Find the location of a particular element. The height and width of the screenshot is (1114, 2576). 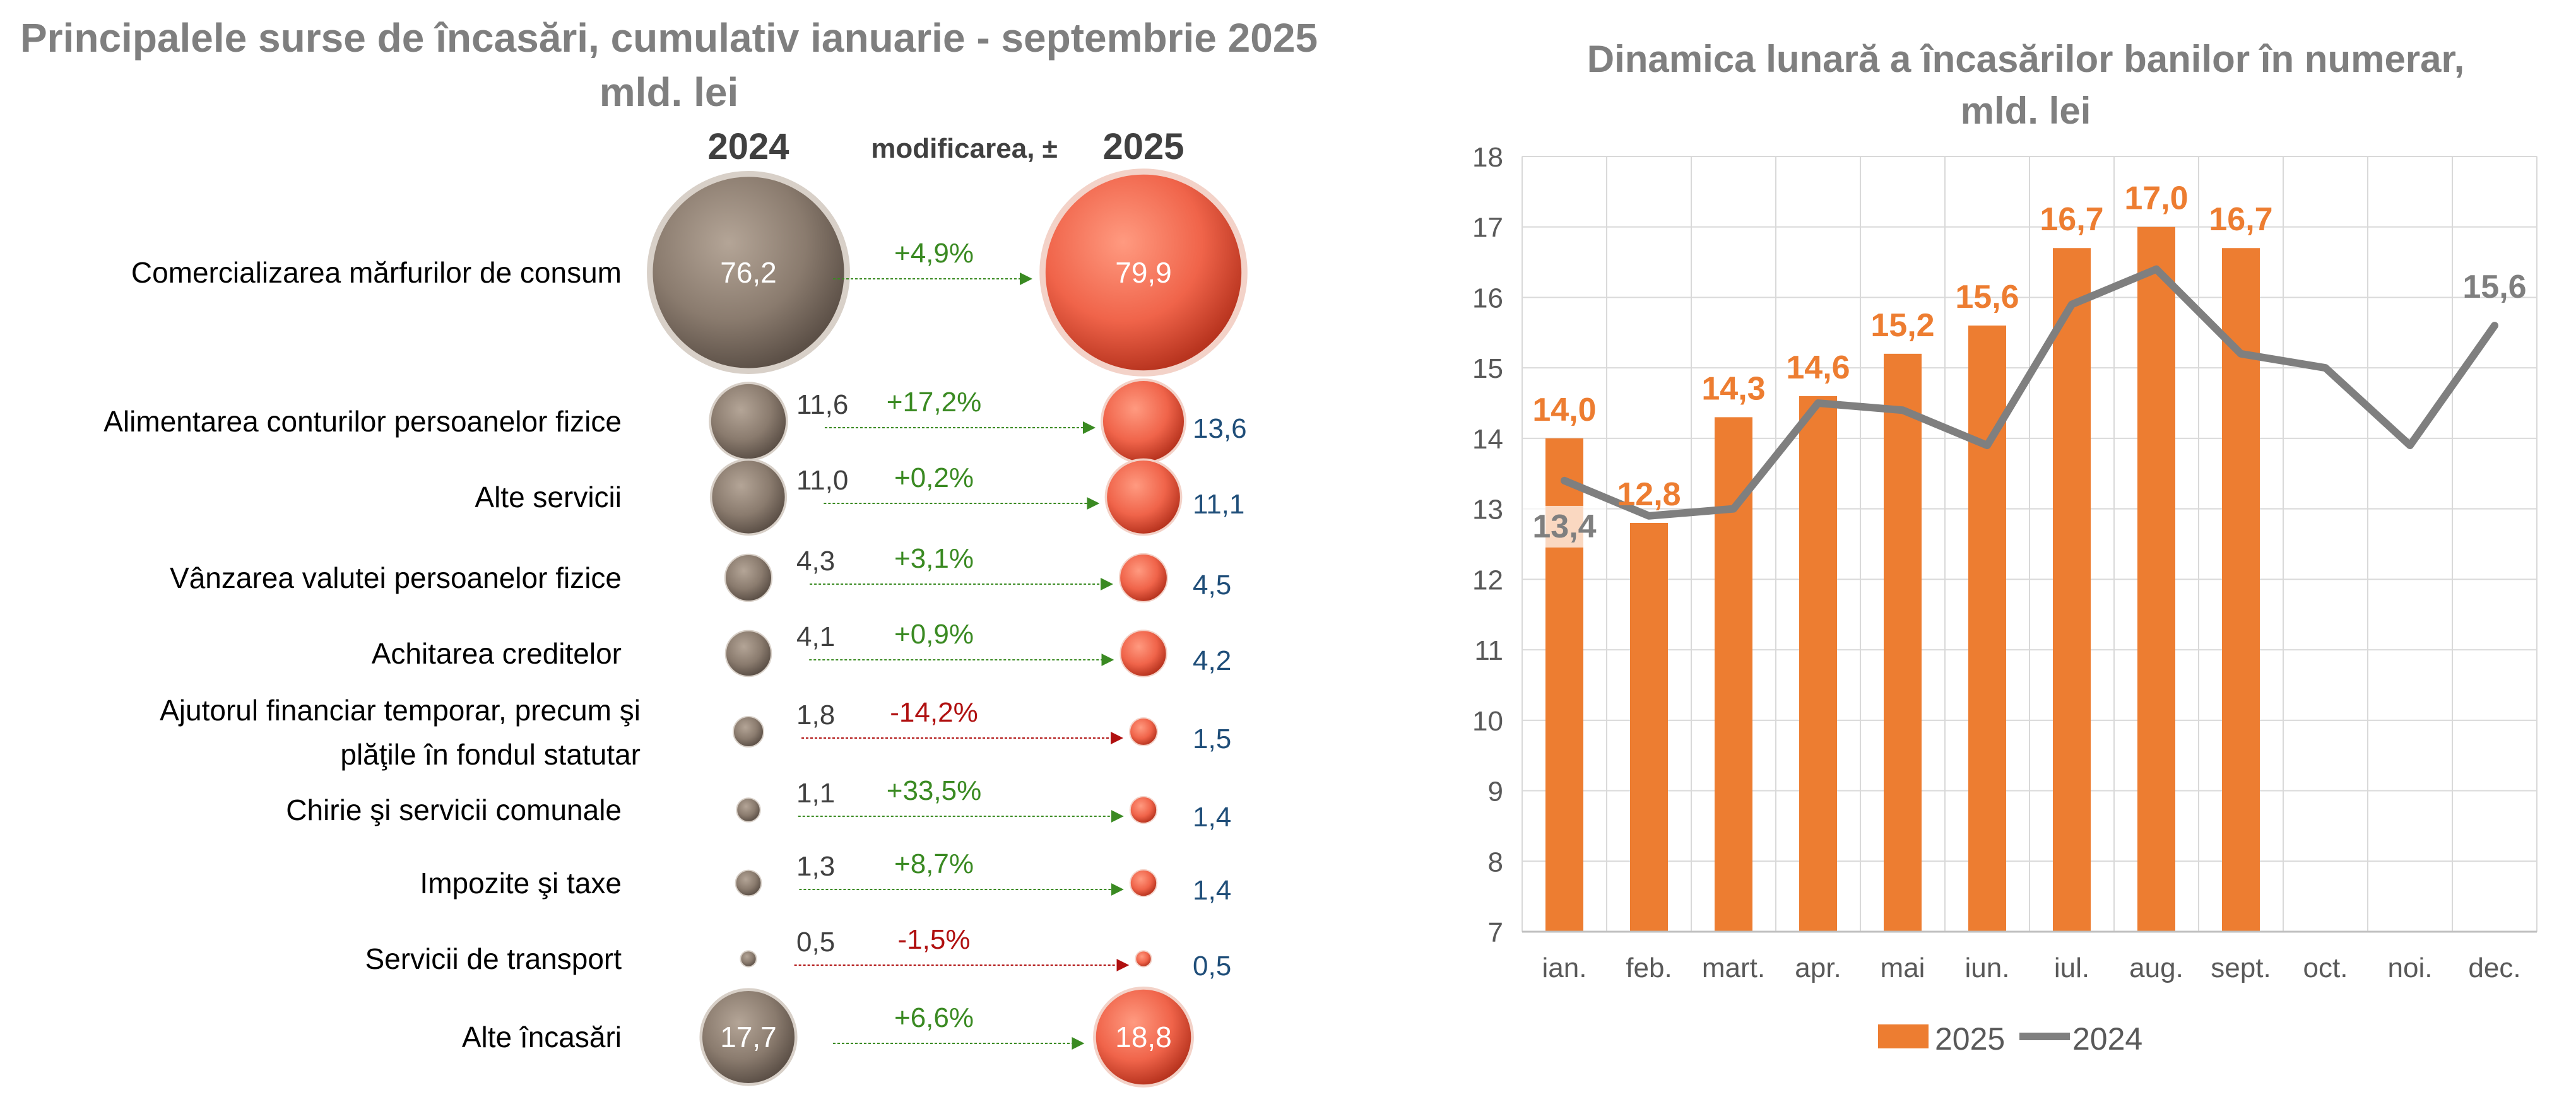

x-tick-label: dec. is located at coordinates (2494, 968).